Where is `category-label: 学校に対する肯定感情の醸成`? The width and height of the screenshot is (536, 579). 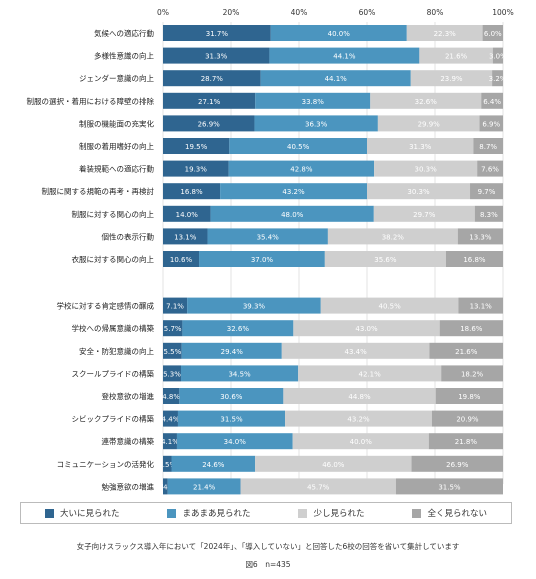 category-label: 学校に対する肯定感情の醸成 is located at coordinates (106, 306).